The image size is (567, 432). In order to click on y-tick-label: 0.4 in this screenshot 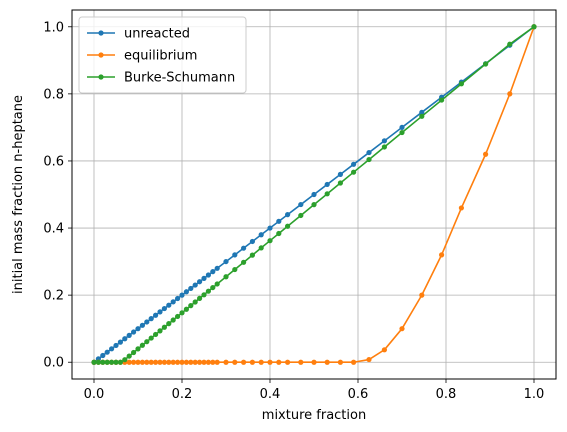, I will do `click(53, 229)`.